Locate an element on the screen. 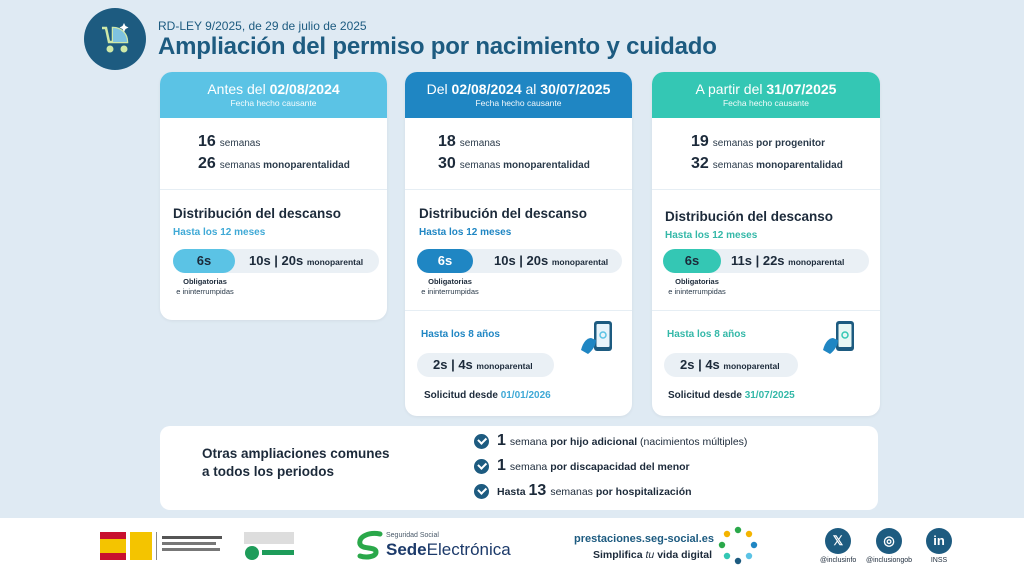  sede-electronica-logo is located at coordinates (370, 545).